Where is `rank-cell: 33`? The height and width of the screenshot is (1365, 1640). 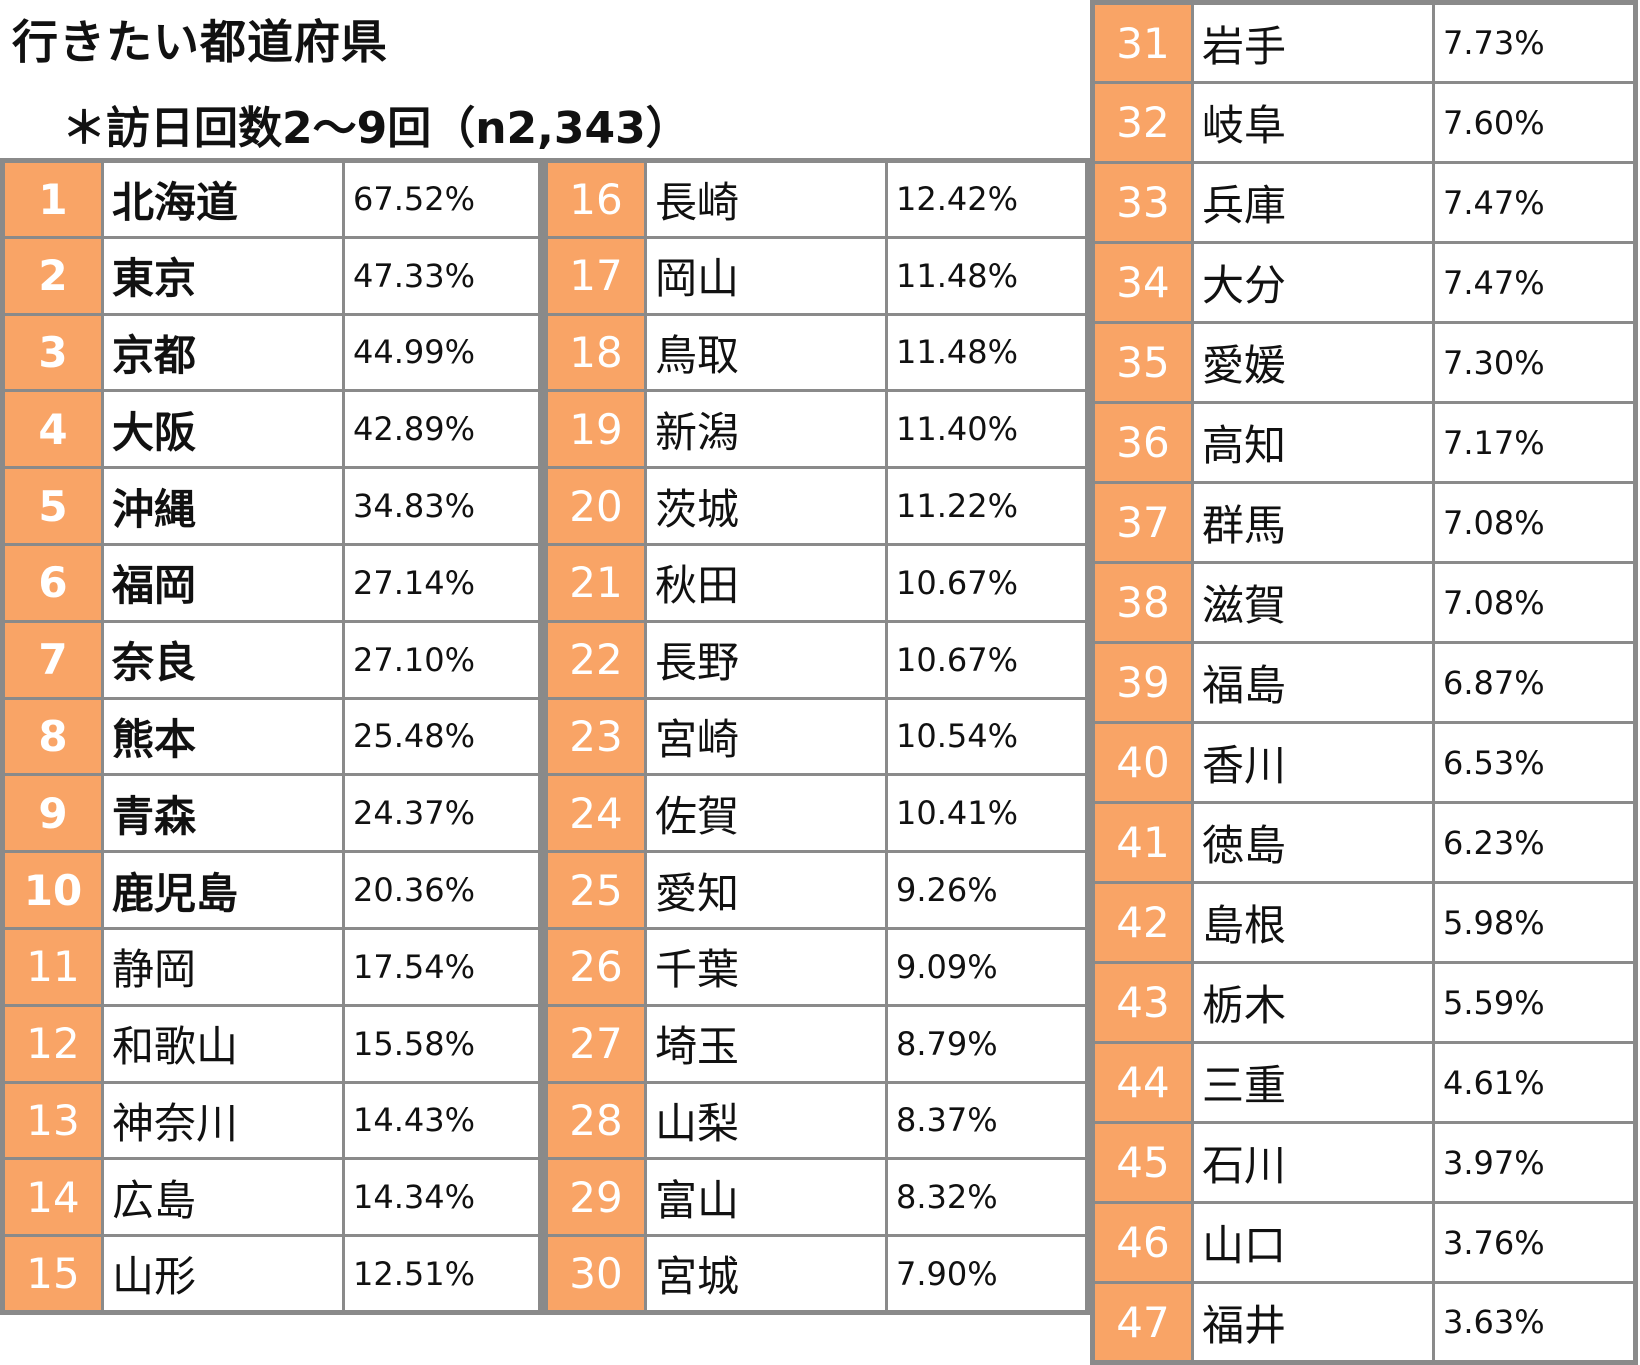 rank-cell: 33 is located at coordinates (1142, 202).